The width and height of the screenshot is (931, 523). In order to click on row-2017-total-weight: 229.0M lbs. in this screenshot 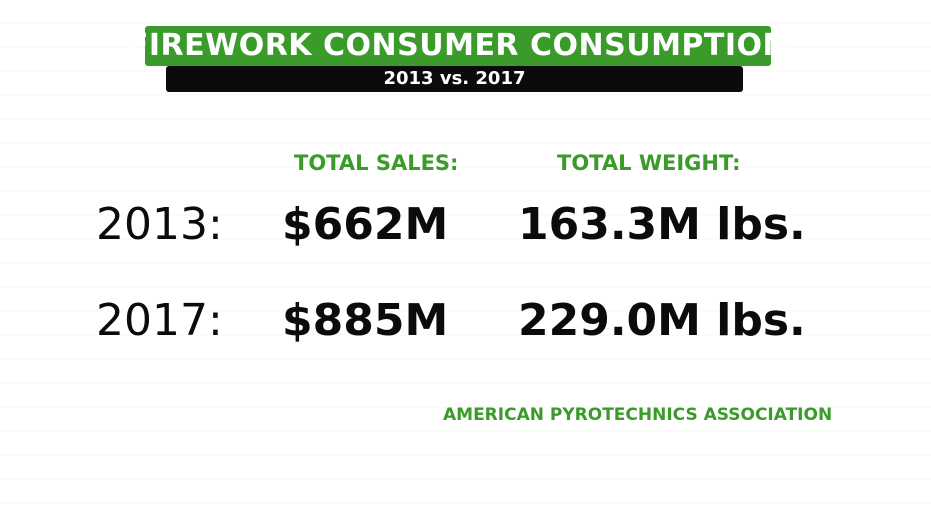, I will do `click(662, 320)`.